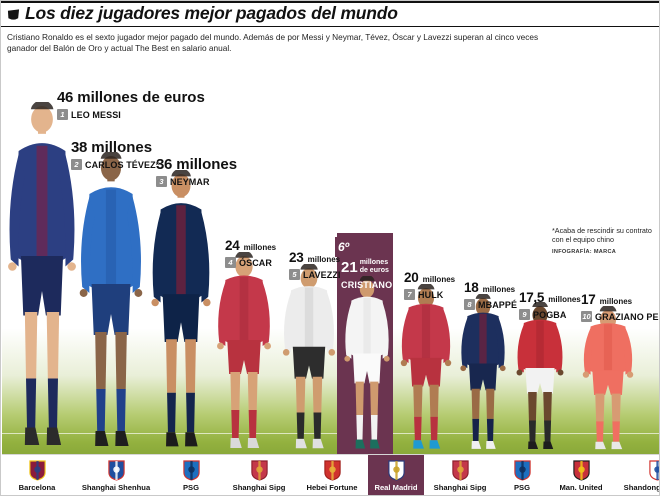  What do you see at coordinates (256, 262) in the screenshot?
I see `player-name: ÓSCAR` at bounding box center [256, 262].